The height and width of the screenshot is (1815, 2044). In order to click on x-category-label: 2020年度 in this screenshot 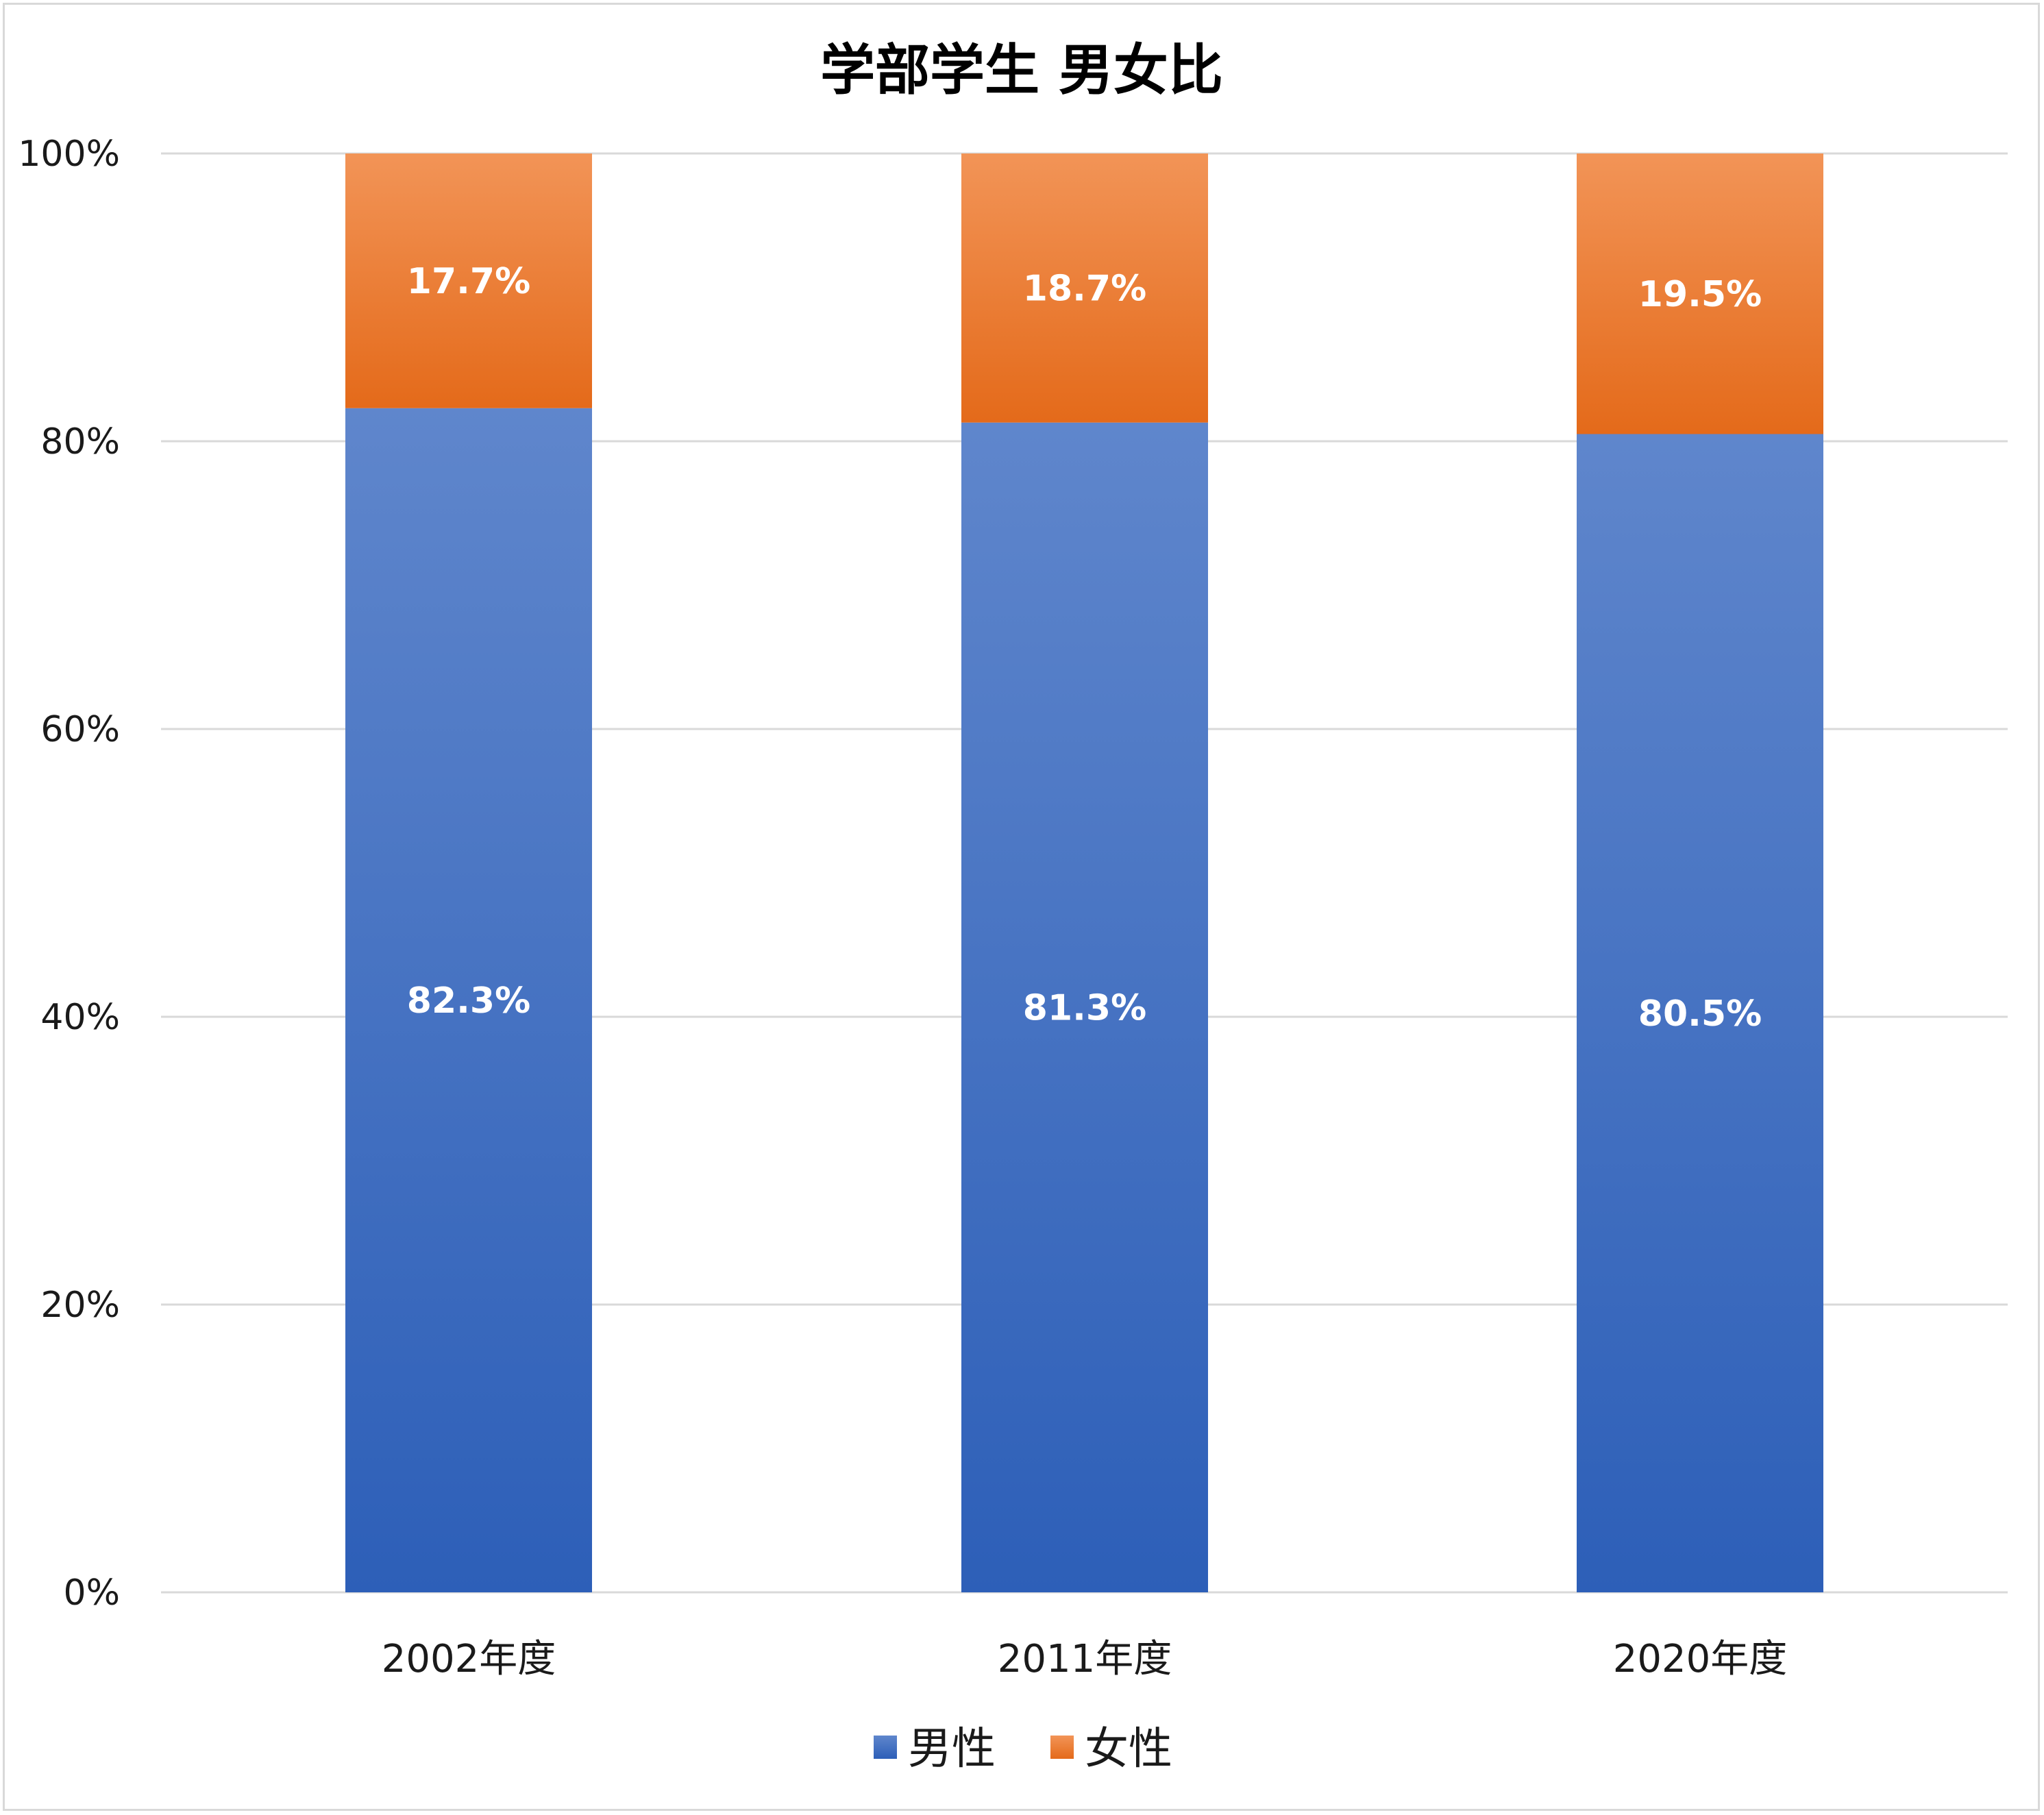, I will do `click(1701, 1659)`.